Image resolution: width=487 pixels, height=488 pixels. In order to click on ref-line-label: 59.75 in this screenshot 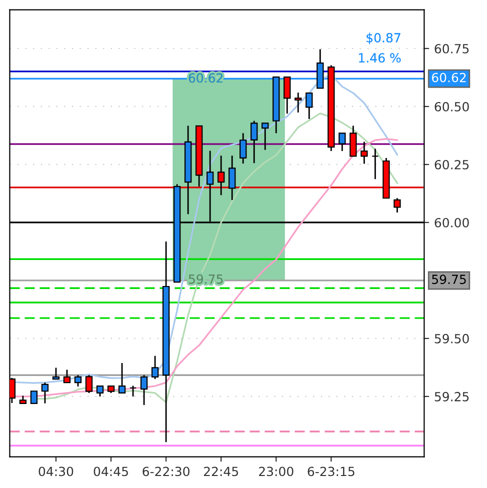, I will do `click(449, 279)`.